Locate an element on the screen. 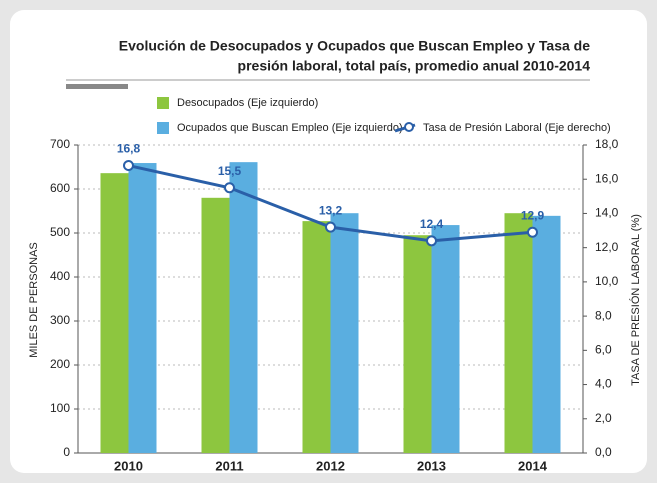  x-tick-label: 2010 is located at coordinates (128, 465).